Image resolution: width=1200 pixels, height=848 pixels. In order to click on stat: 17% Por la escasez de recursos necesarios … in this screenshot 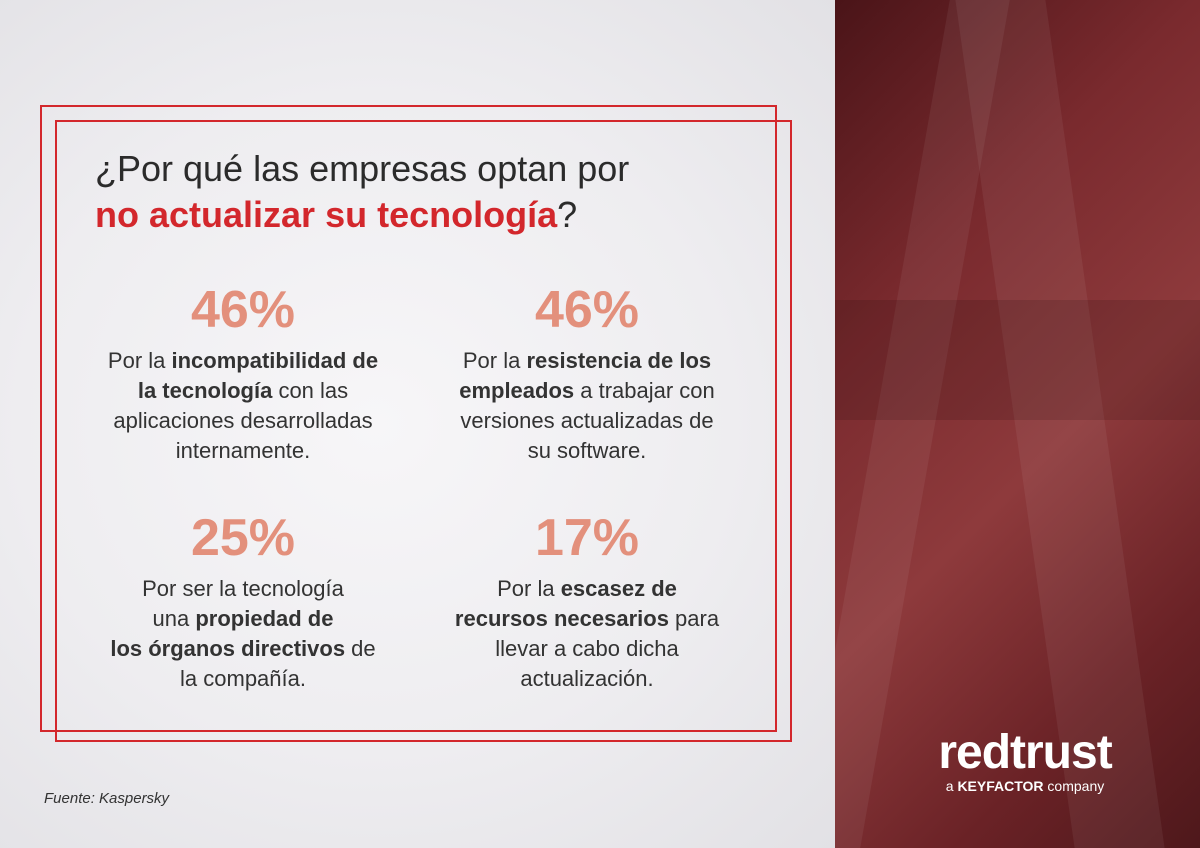, I will do `click(587, 601)`.